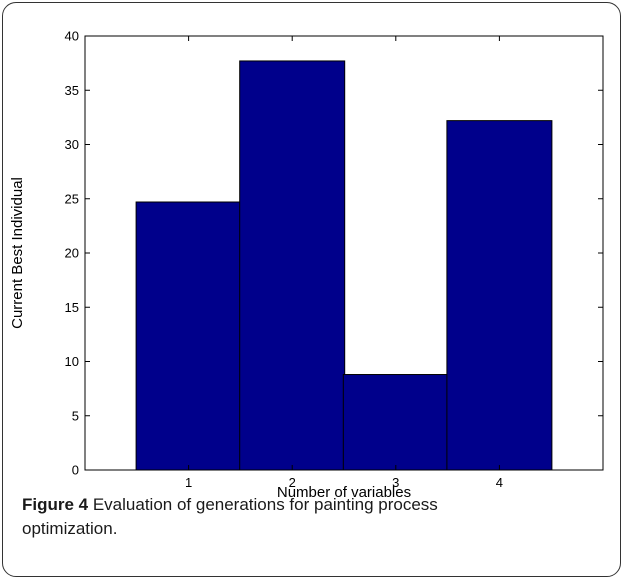 The image size is (627, 583). What do you see at coordinates (395, 482) in the screenshot?
I see `x-tick-label: 3` at bounding box center [395, 482].